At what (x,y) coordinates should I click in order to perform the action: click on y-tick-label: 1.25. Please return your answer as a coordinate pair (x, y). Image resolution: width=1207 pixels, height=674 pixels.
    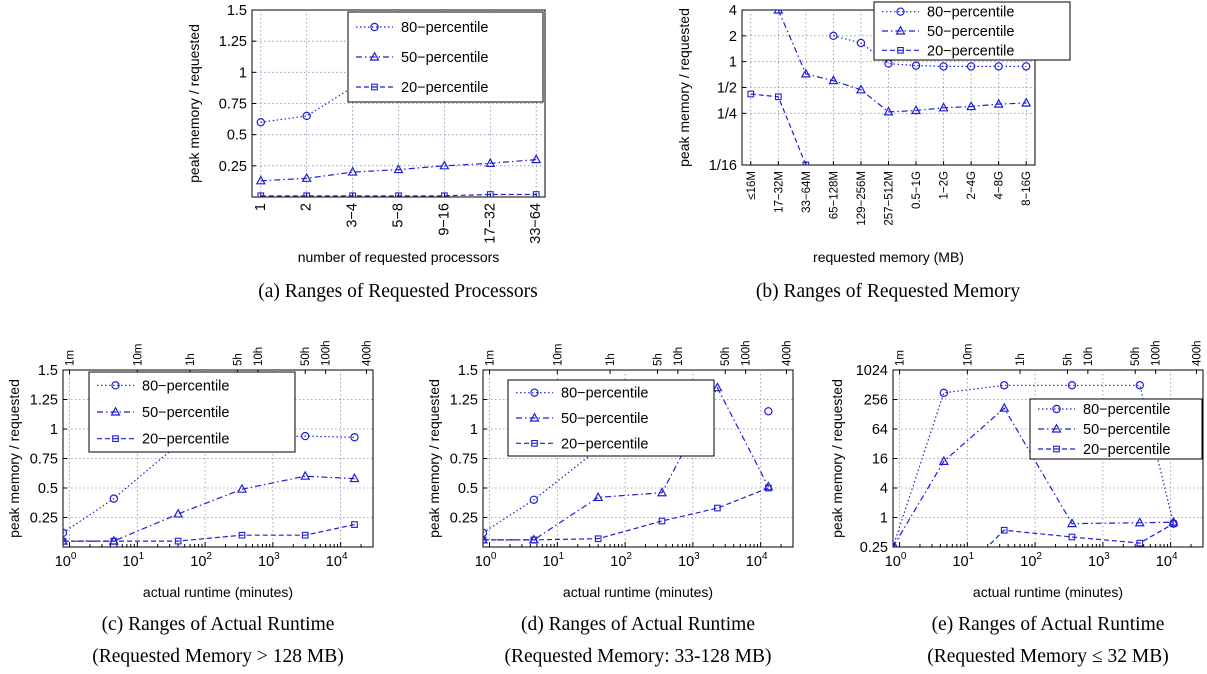
    Looking at the image, I should click on (44, 401).